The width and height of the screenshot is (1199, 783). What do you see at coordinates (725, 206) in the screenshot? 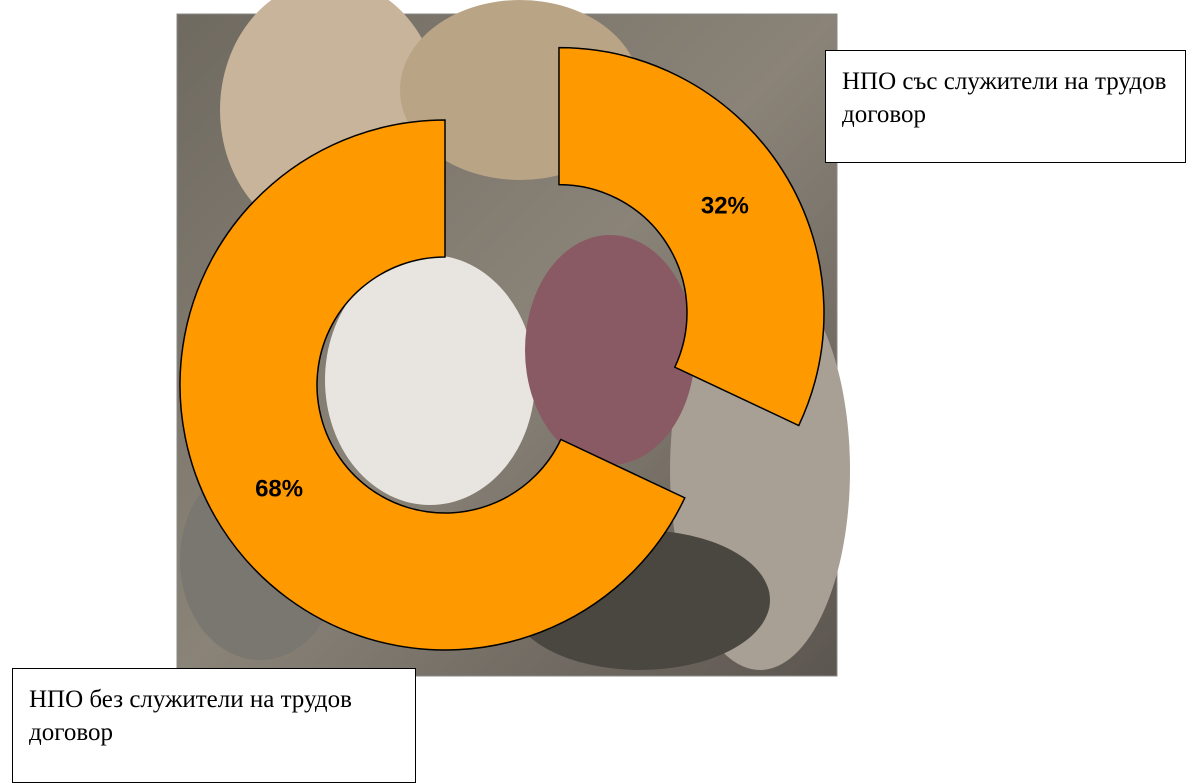
I see `data-label: 32%` at bounding box center [725, 206].